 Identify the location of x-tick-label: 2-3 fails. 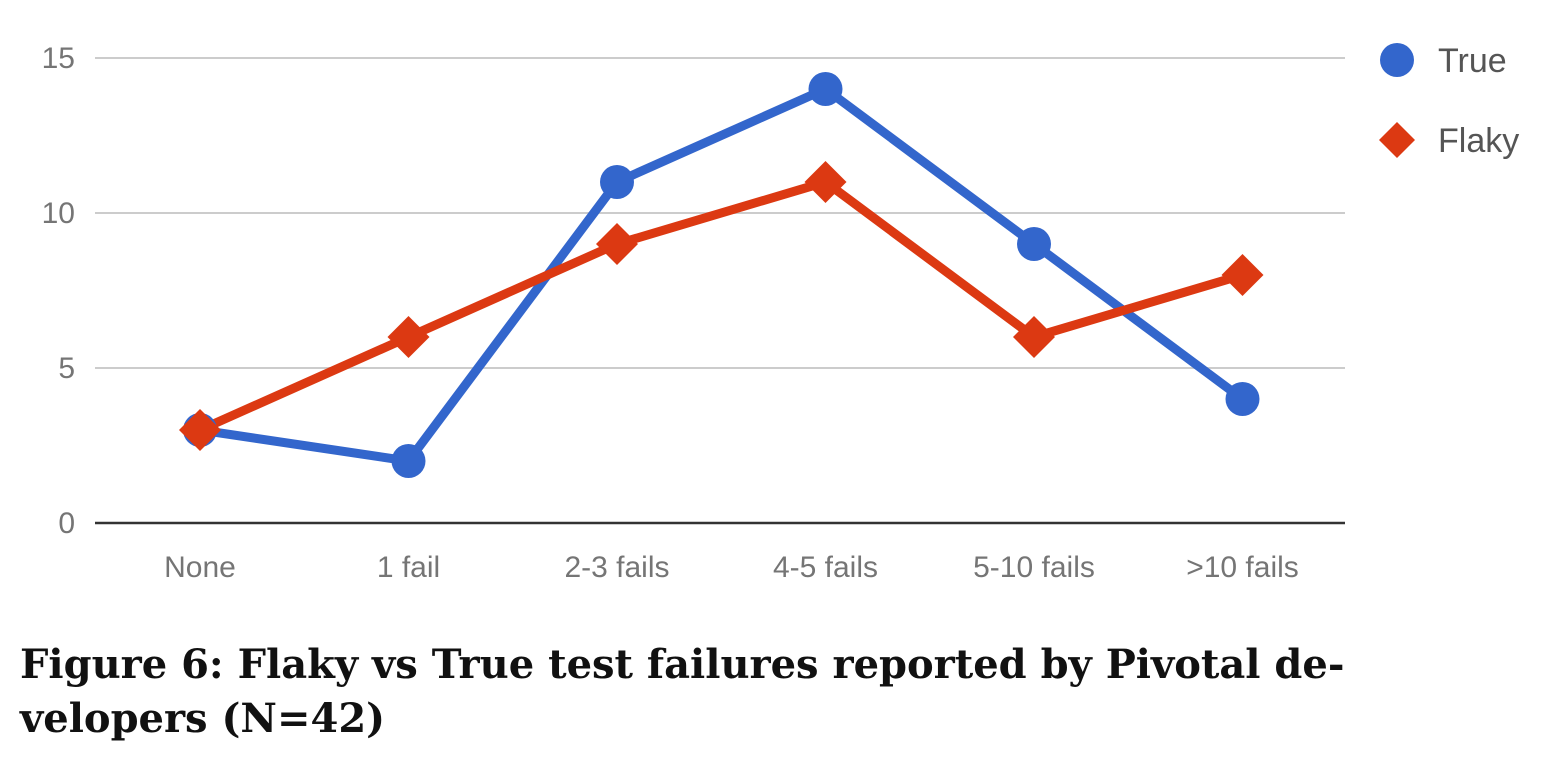
(616, 567).